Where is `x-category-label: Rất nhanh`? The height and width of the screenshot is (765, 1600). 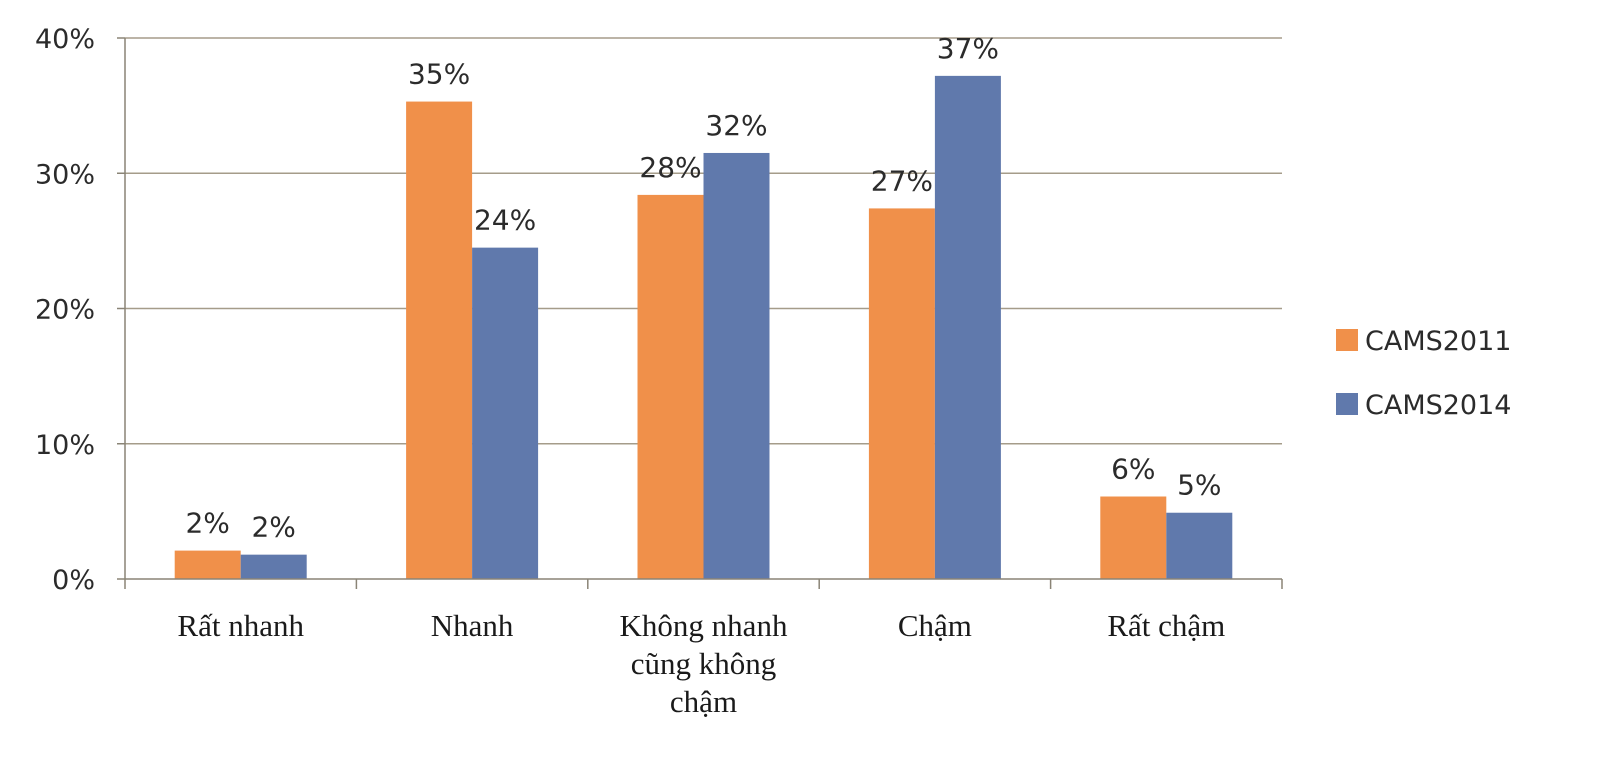
x-category-label: Rất nhanh is located at coordinates (240, 625).